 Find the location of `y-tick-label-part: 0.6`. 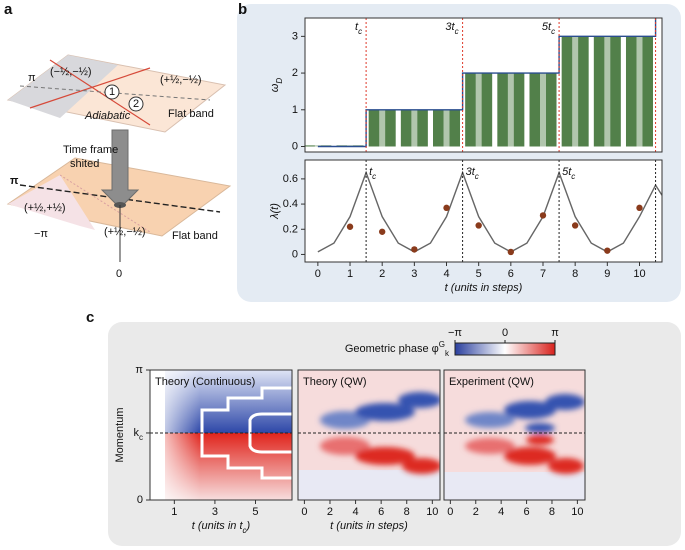

y-tick-label-part: 0.6 is located at coordinates (290, 179).